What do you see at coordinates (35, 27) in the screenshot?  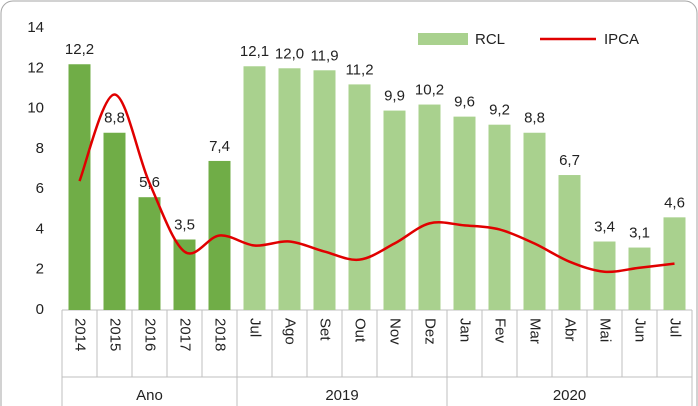 I see `y-tick-label: 14` at bounding box center [35, 27].